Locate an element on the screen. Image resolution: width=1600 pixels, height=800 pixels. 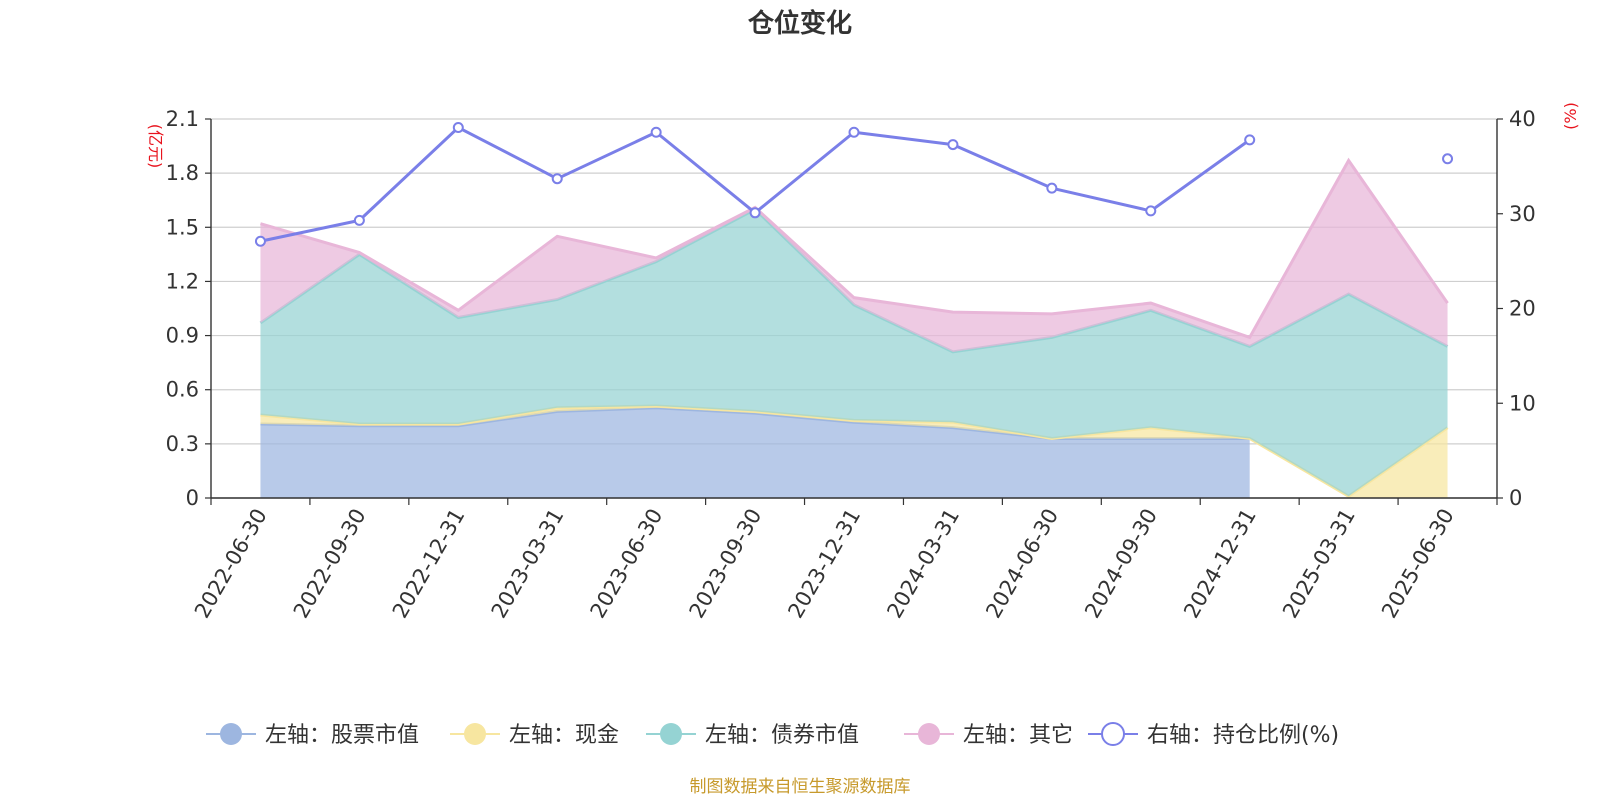
x-tick-label: 2024-06-30 is located at coordinates (1022, 564).